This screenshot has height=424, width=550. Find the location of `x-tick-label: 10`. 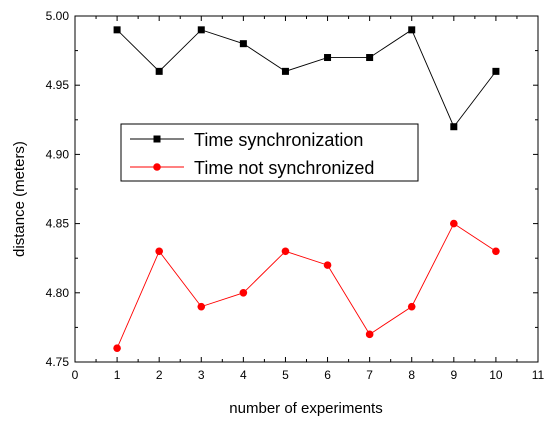

x-tick-label: 10 is located at coordinates (496, 375).